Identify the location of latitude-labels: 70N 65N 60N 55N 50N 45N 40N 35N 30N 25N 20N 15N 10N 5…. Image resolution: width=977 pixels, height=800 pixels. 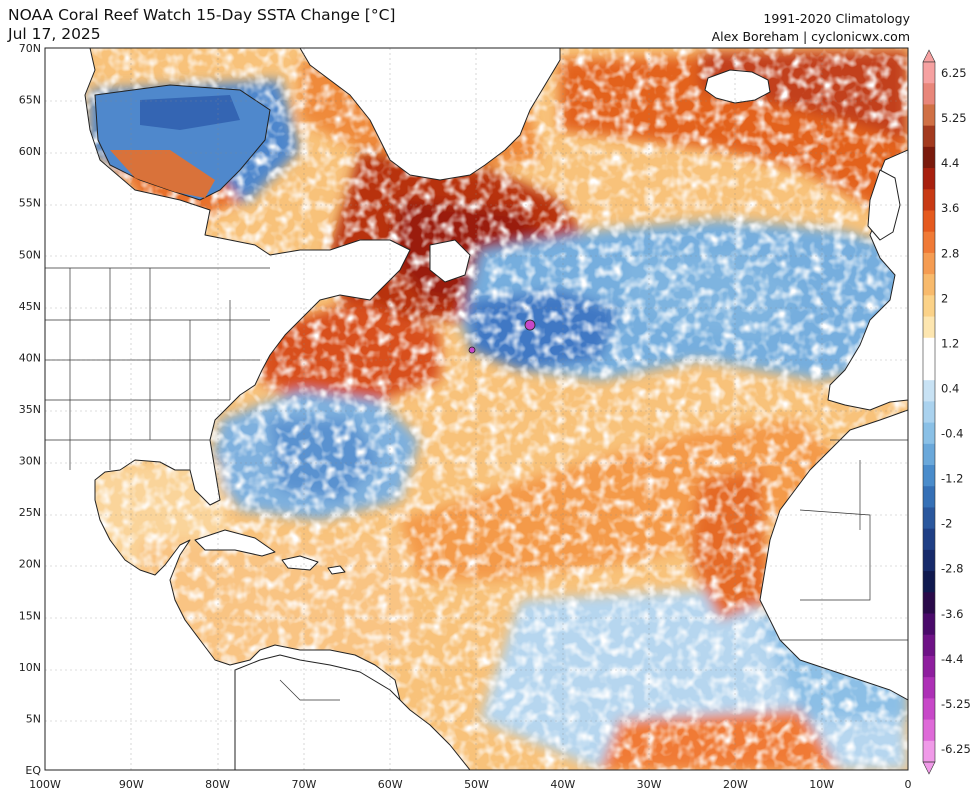
(30, 409).